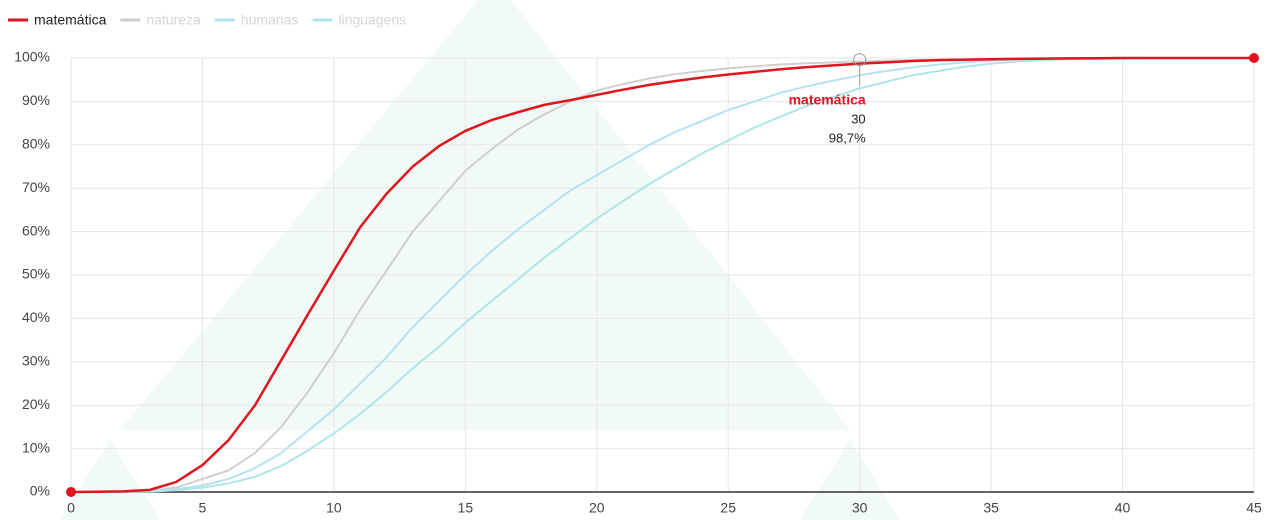 The image size is (1267, 520). I want to click on x-tick-label: 0, so click(71, 508).